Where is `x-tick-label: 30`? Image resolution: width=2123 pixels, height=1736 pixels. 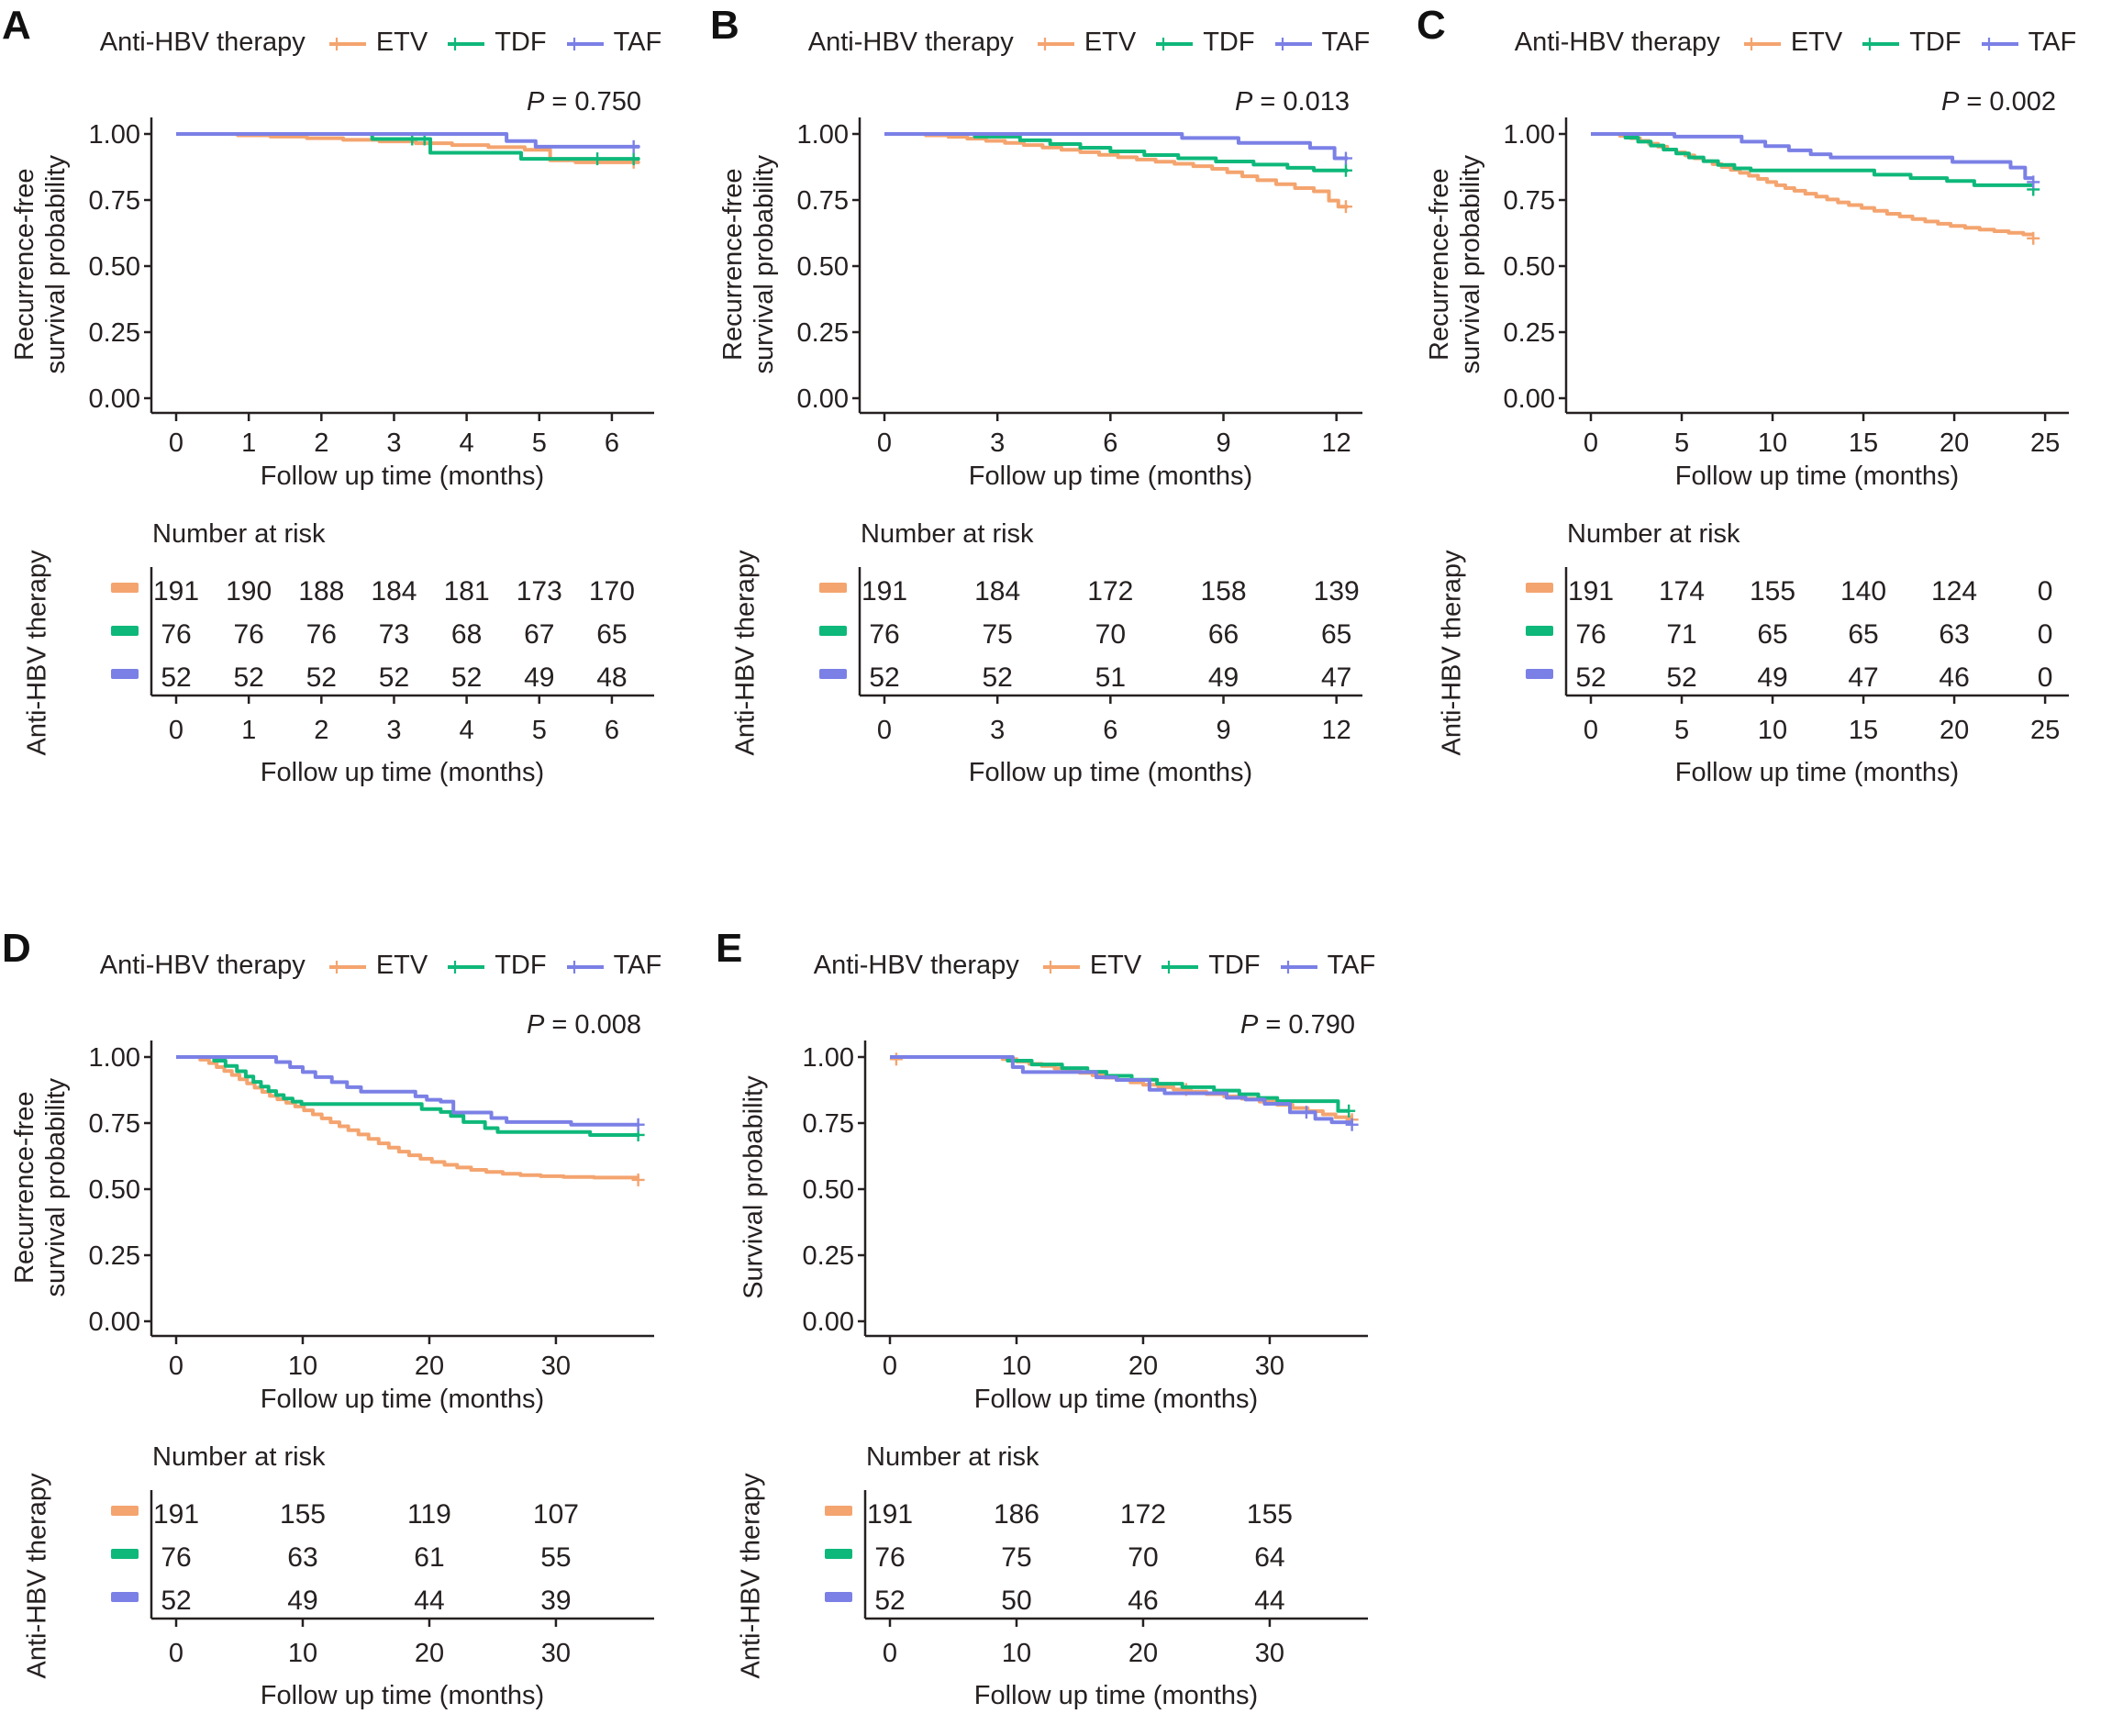
x-tick-label: 30 is located at coordinates (1269, 1366).